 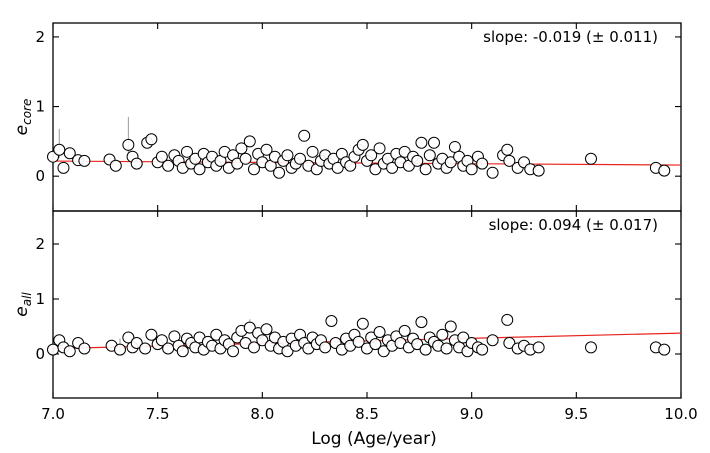 What do you see at coordinates (472, 414) in the screenshot?
I see `x-tick-label: 9.0` at bounding box center [472, 414].